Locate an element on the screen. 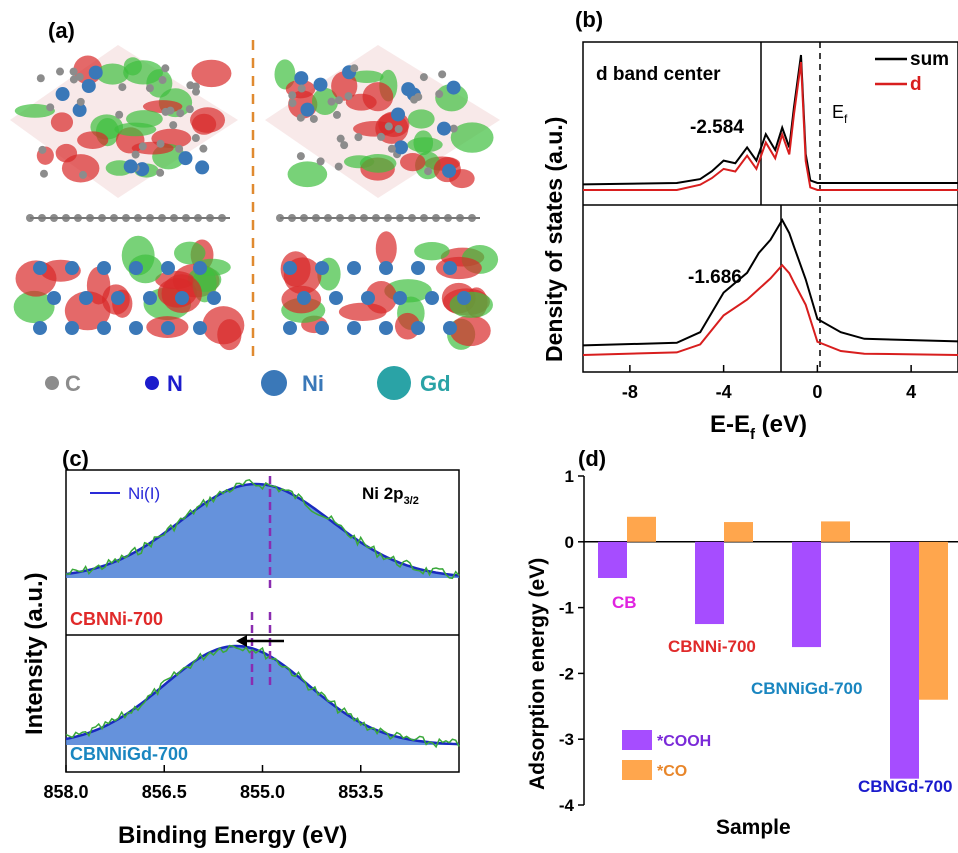 This screenshot has width=958, height=853. panel-c-xlabel: Binding Energy (eV) is located at coordinates (232, 835).